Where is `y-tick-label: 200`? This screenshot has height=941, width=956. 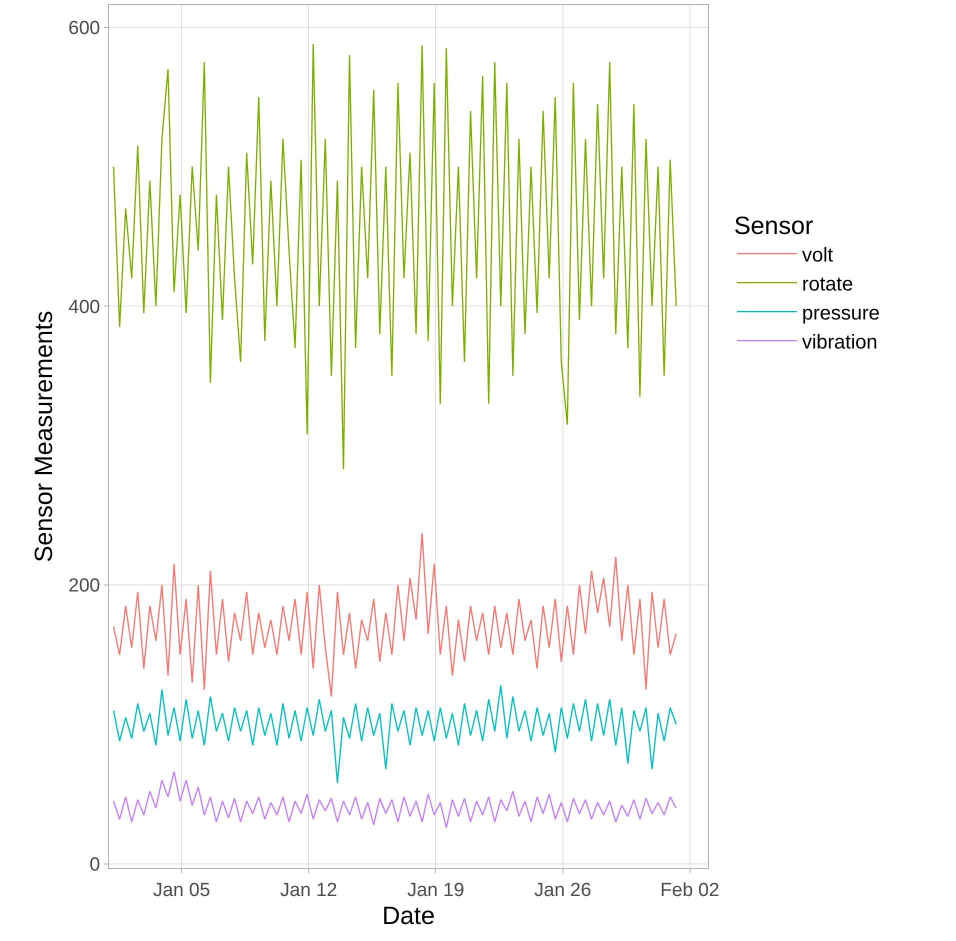 y-tick-label: 200 is located at coordinates (84, 586).